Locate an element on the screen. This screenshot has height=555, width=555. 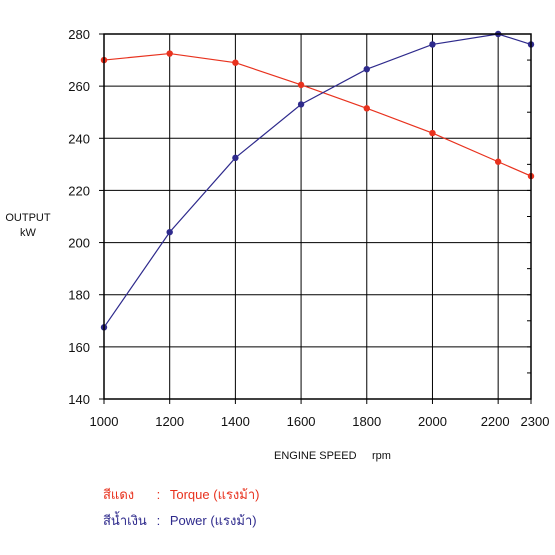
legend-entry-power: สีน้ำเงิน : Power (แรงม้า) is located at coordinates (180, 521).